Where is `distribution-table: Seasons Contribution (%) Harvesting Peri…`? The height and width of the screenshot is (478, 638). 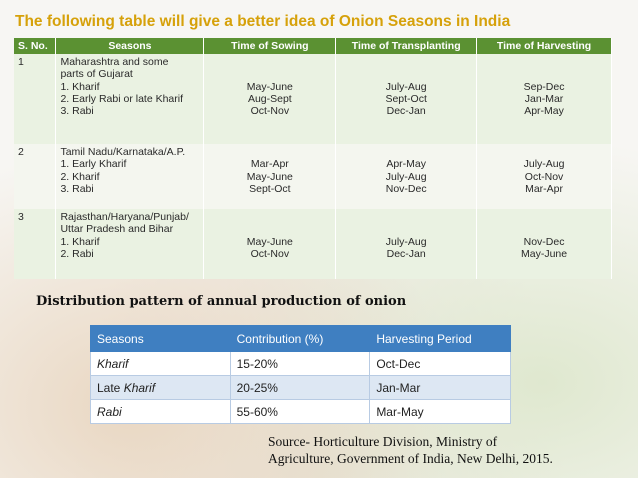 distribution-table: Seasons Contribution (%) Harvesting Peri… is located at coordinates (300, 374).